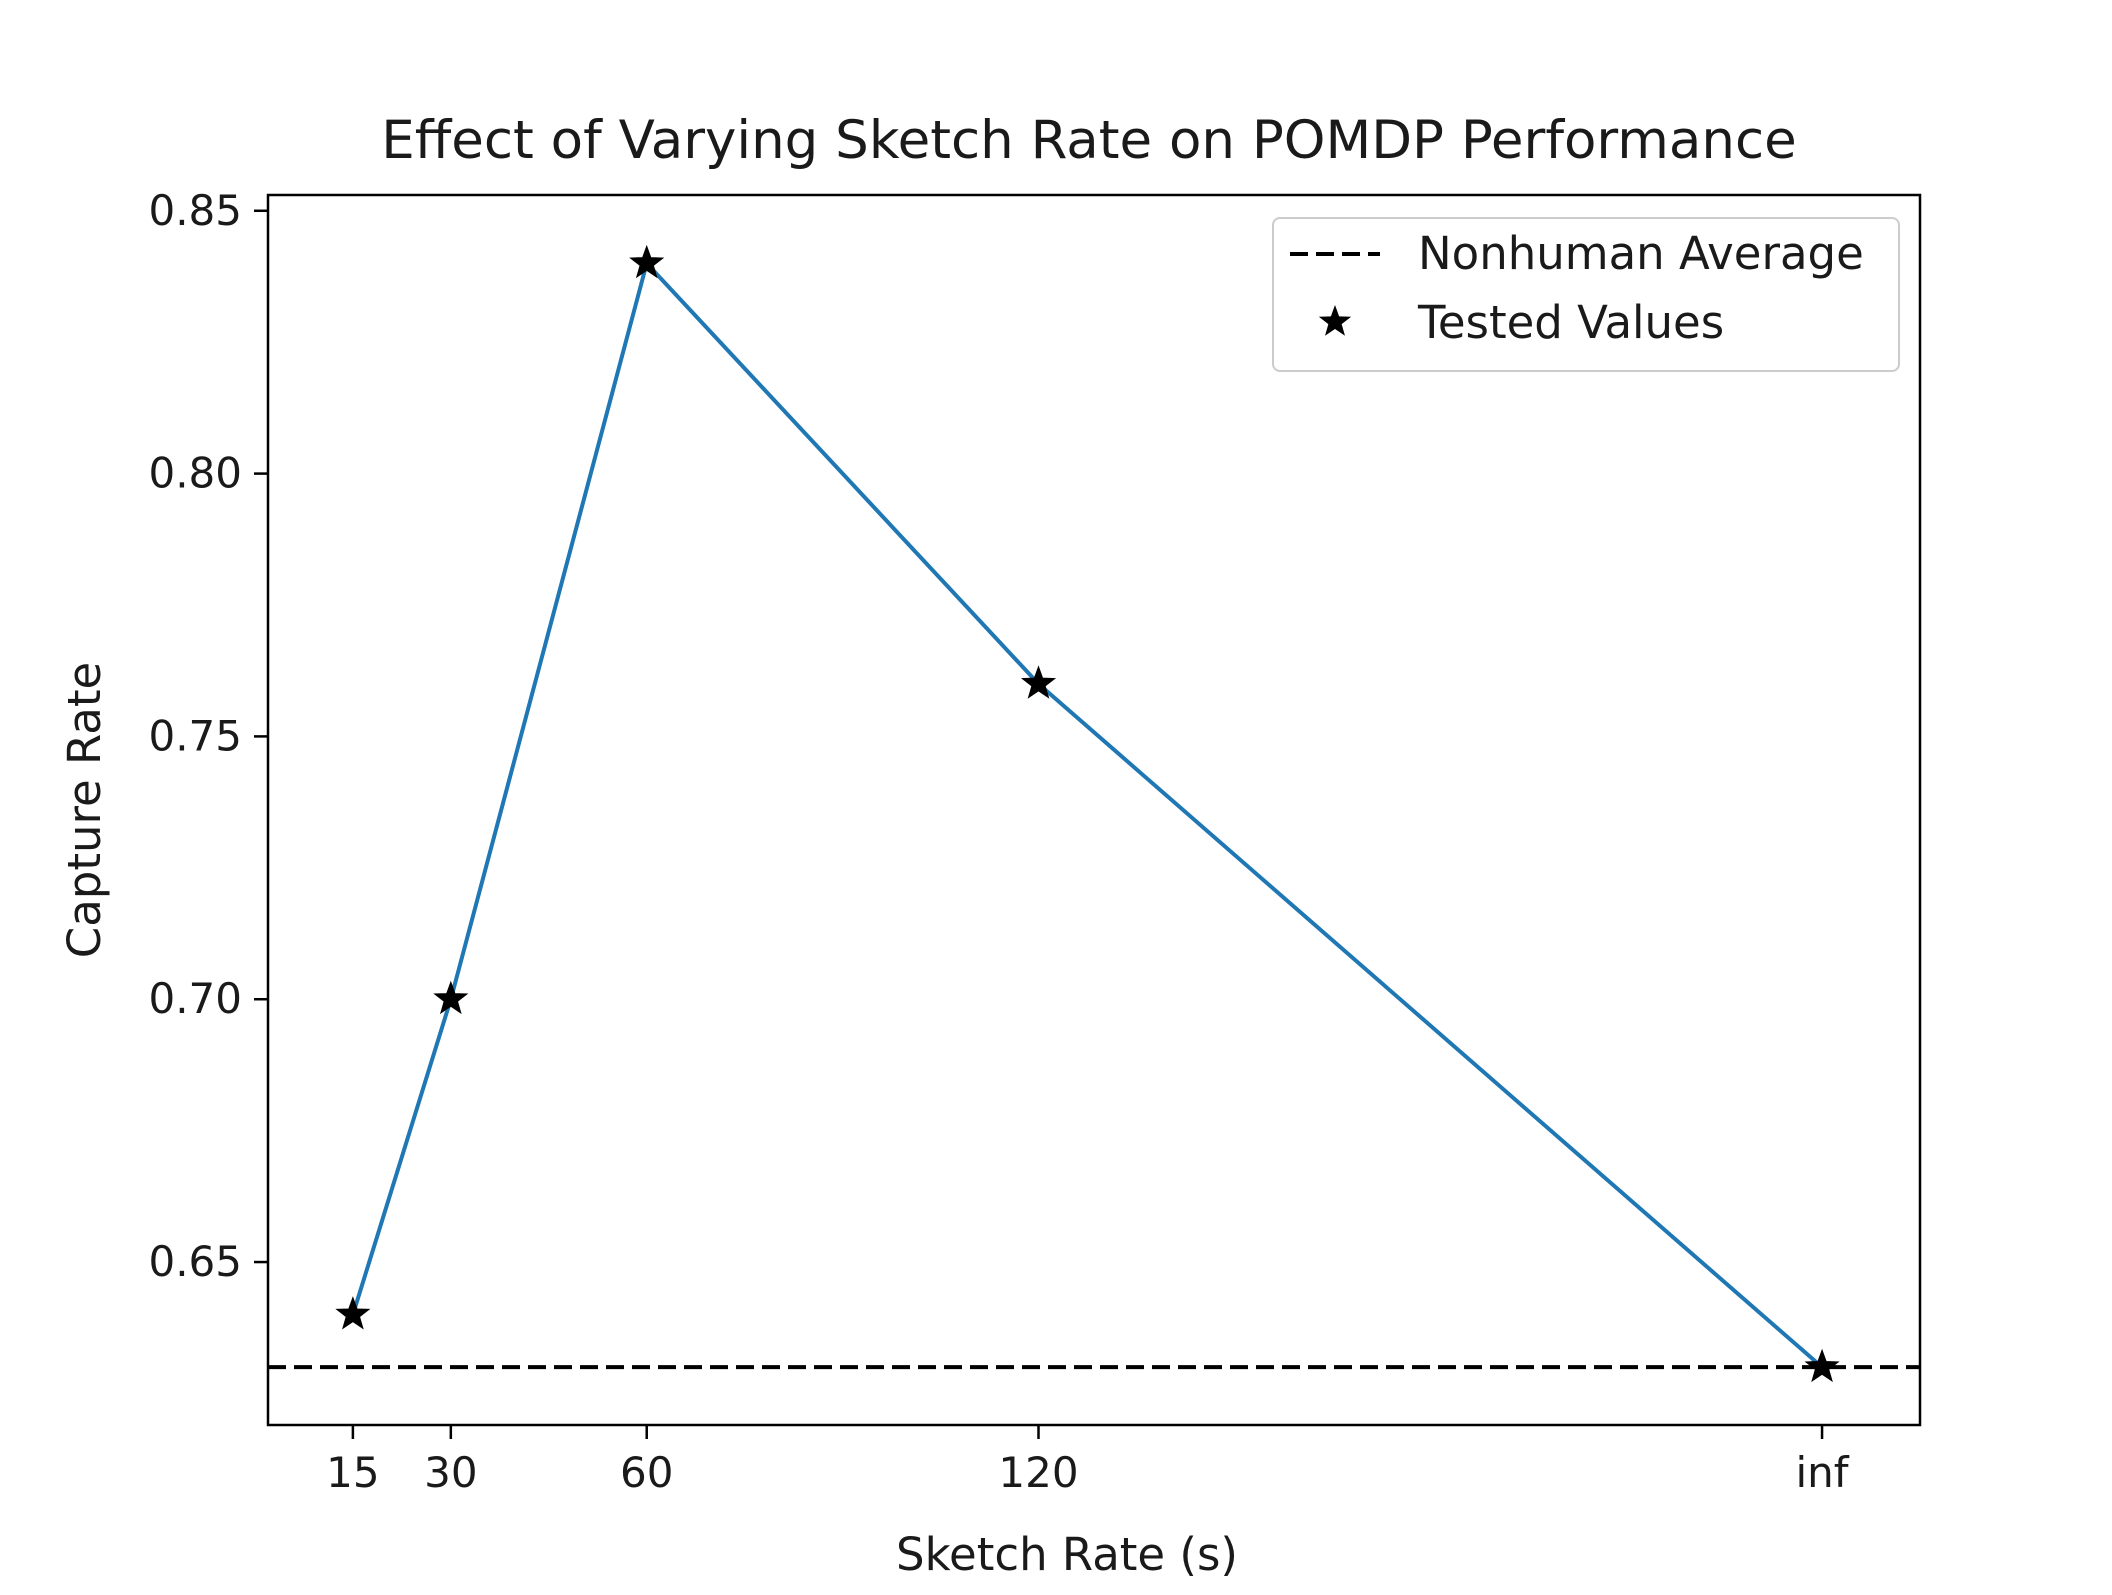  Describe the element at coordinates (84, 810) in the screenshot. I see `y-axis-label: Capture Rate` at that location.